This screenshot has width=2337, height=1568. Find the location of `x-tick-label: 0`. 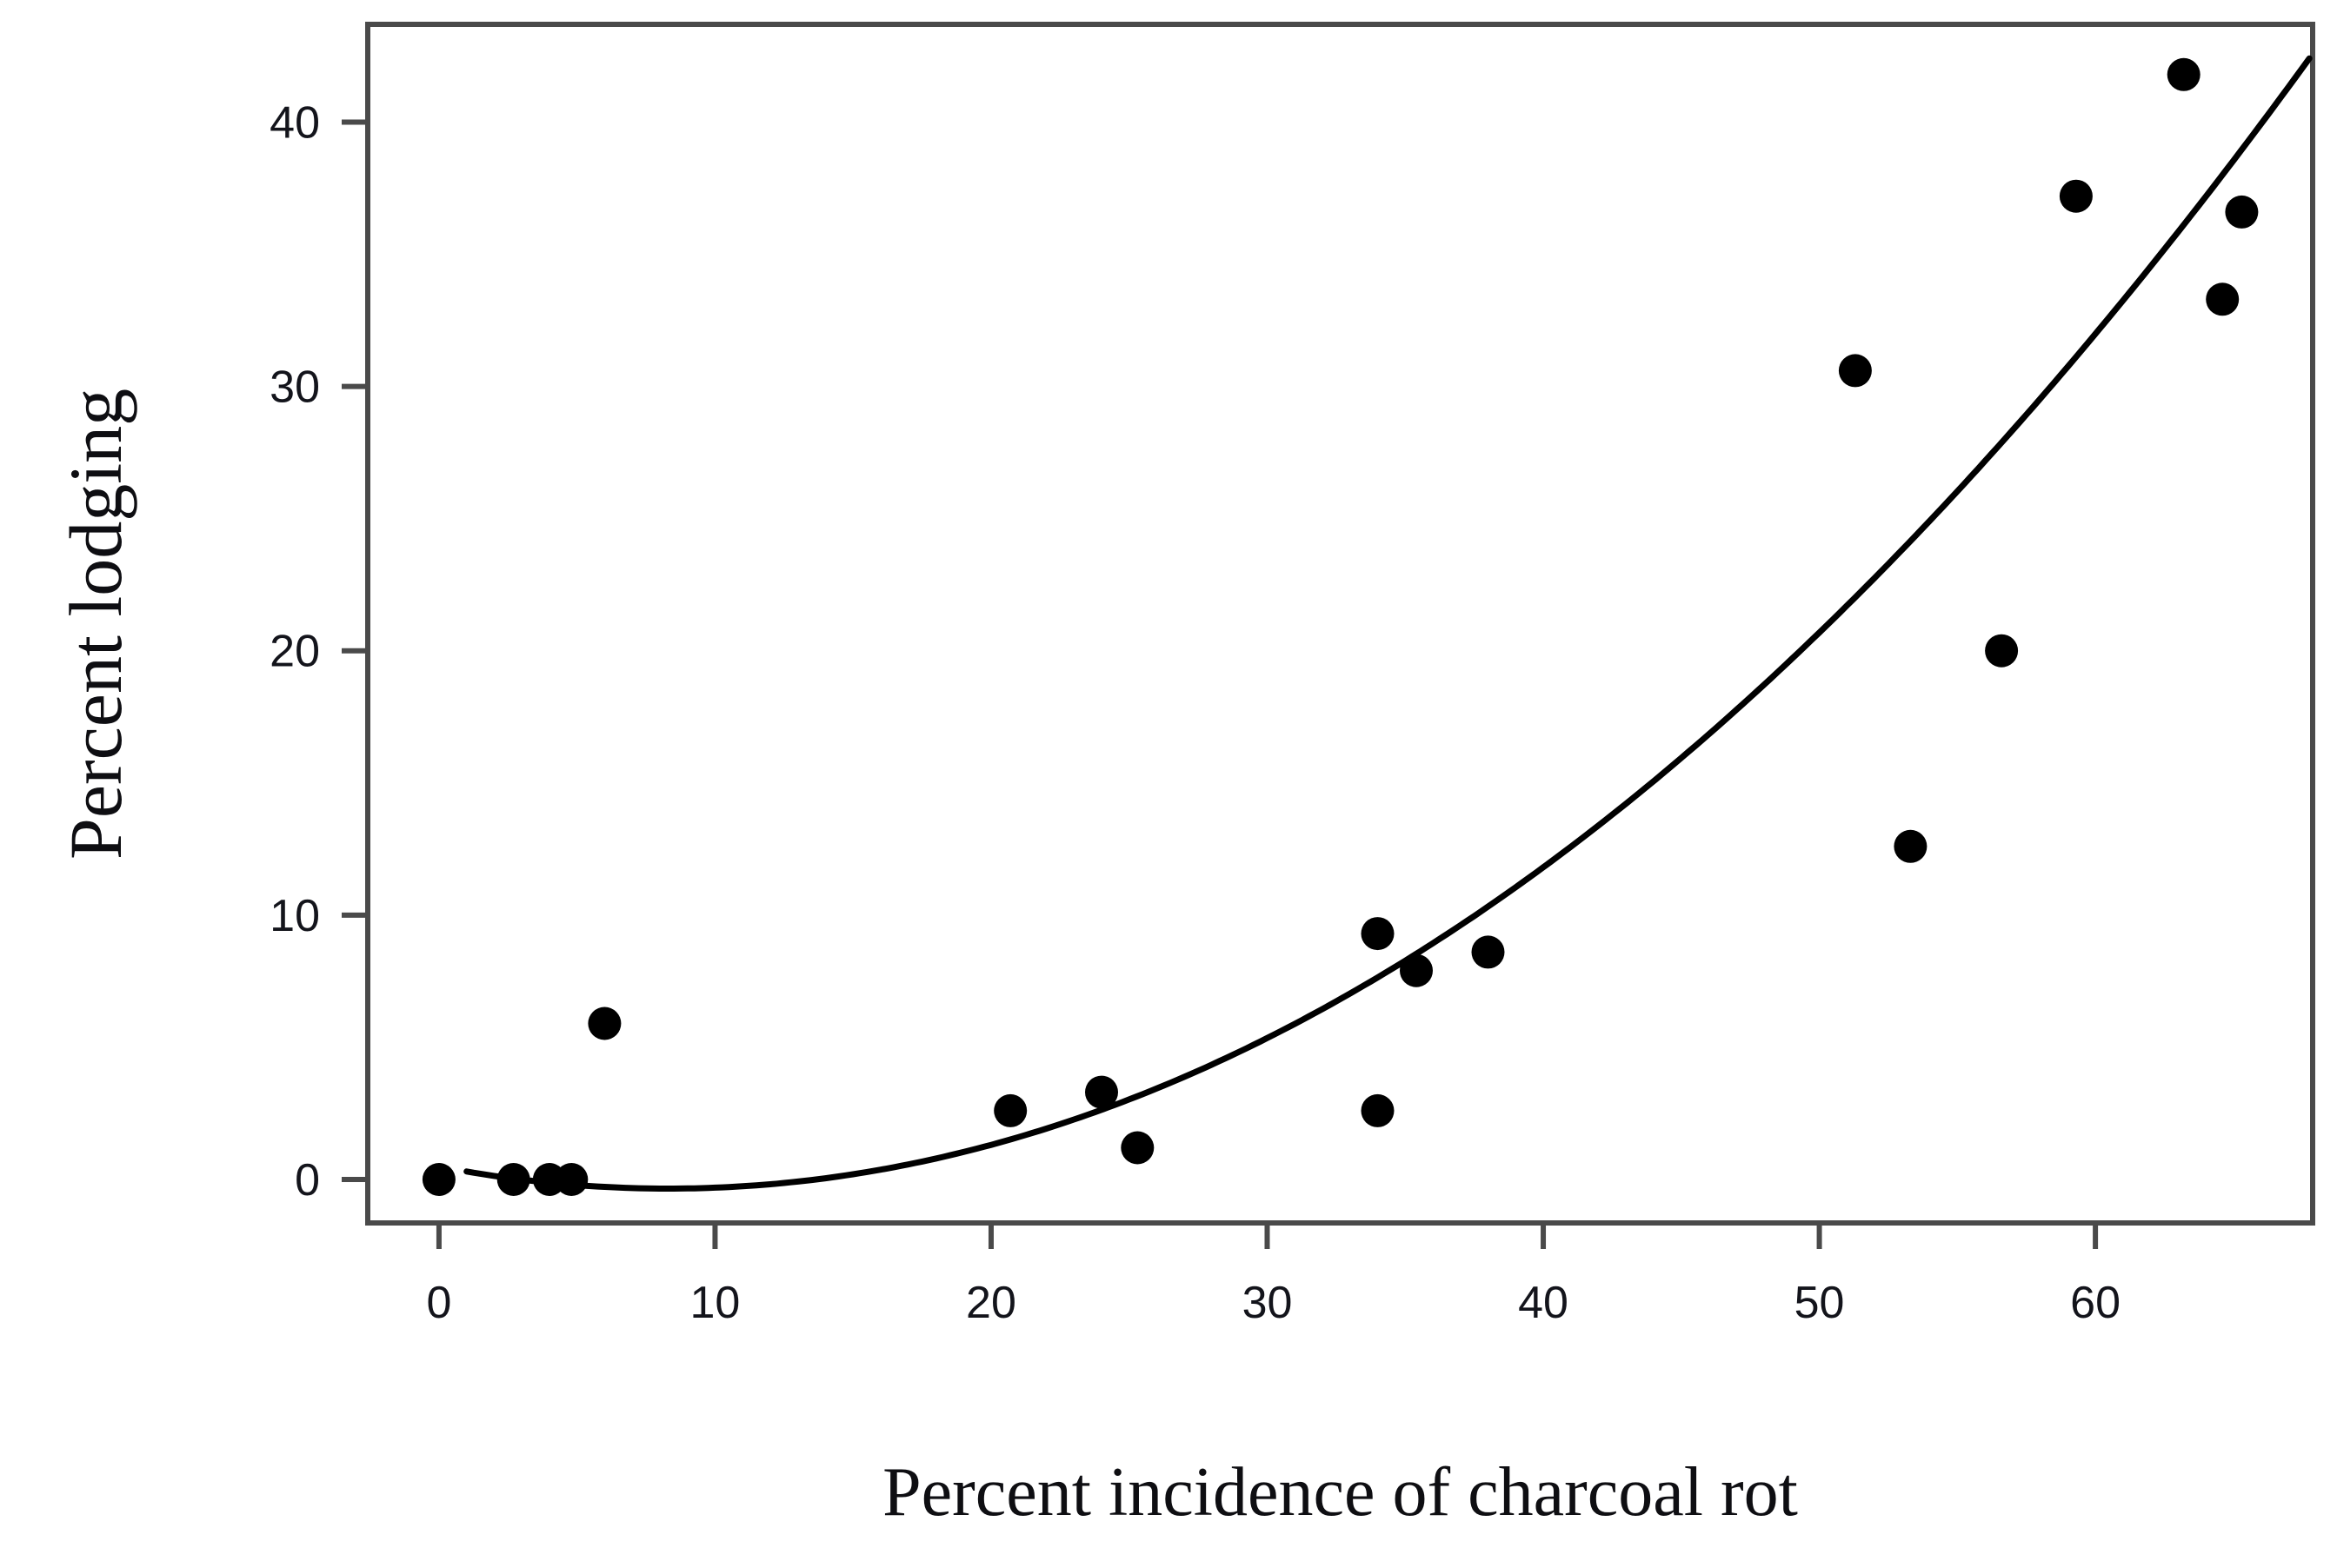

x-tick-label: 0 is located at coordinates (439, 1303).